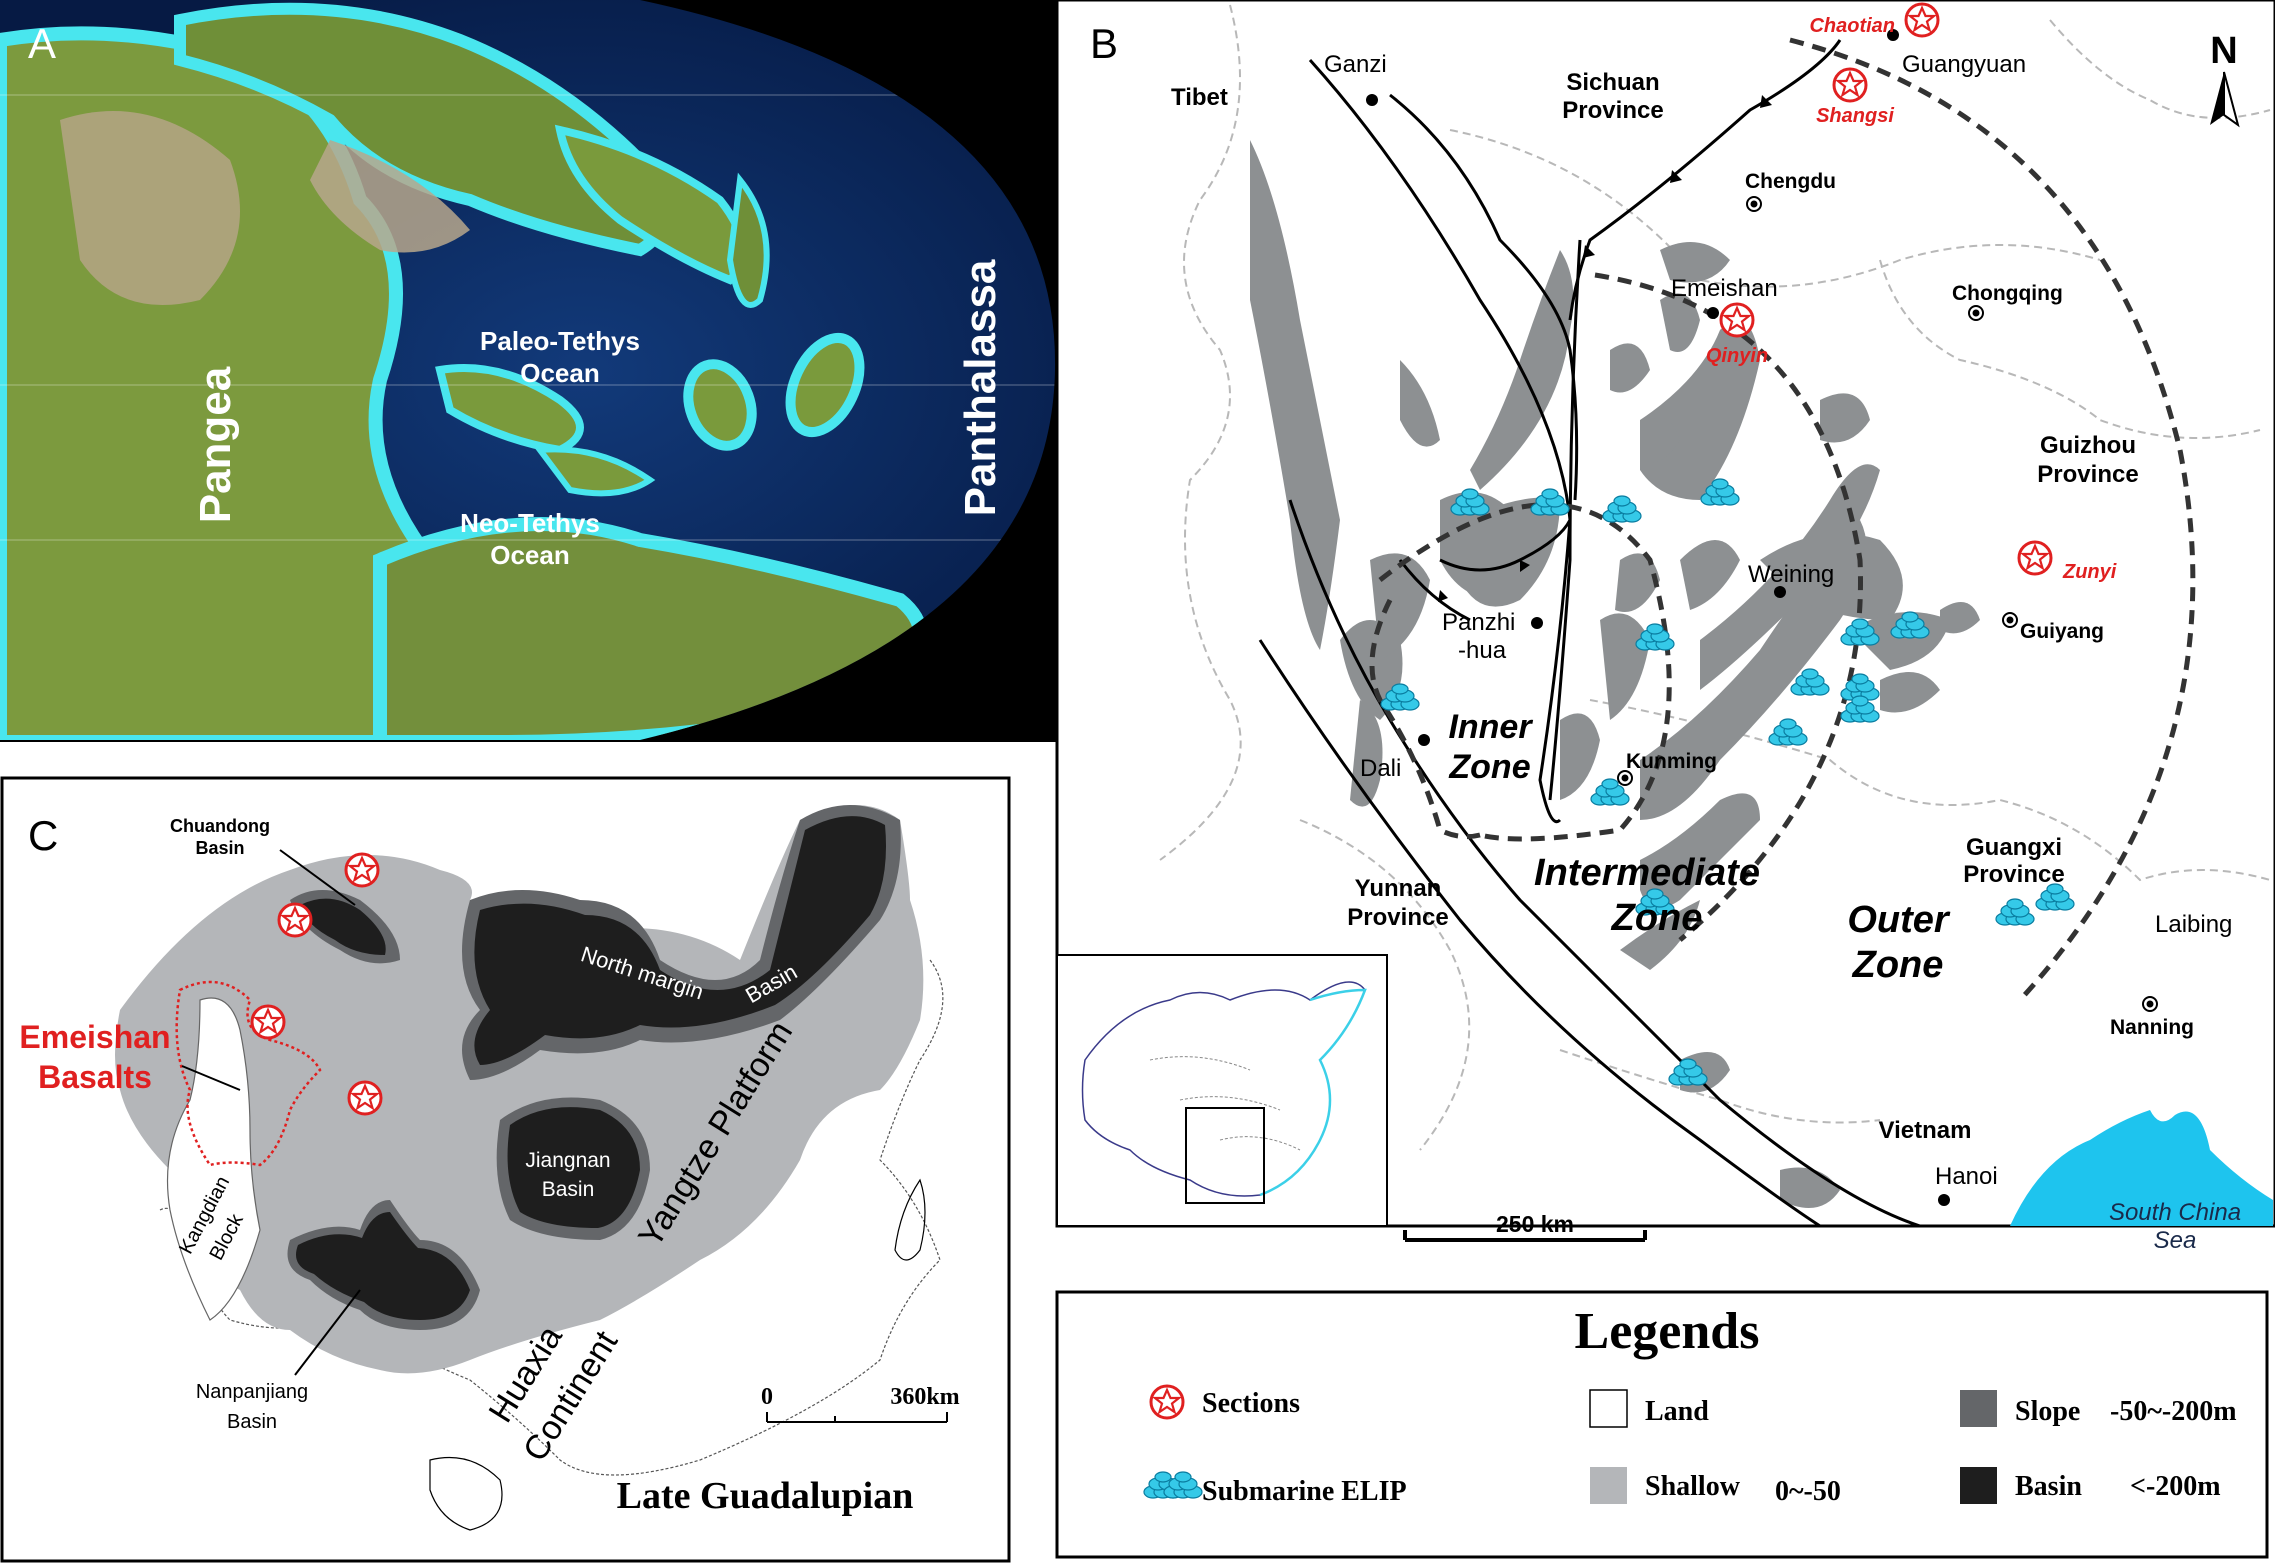 The image size is (2275, 1563). Describe the element at coordinates (1489, 767) in the screenshot. I see `inner-zone-label-line2: Zone` at that location.